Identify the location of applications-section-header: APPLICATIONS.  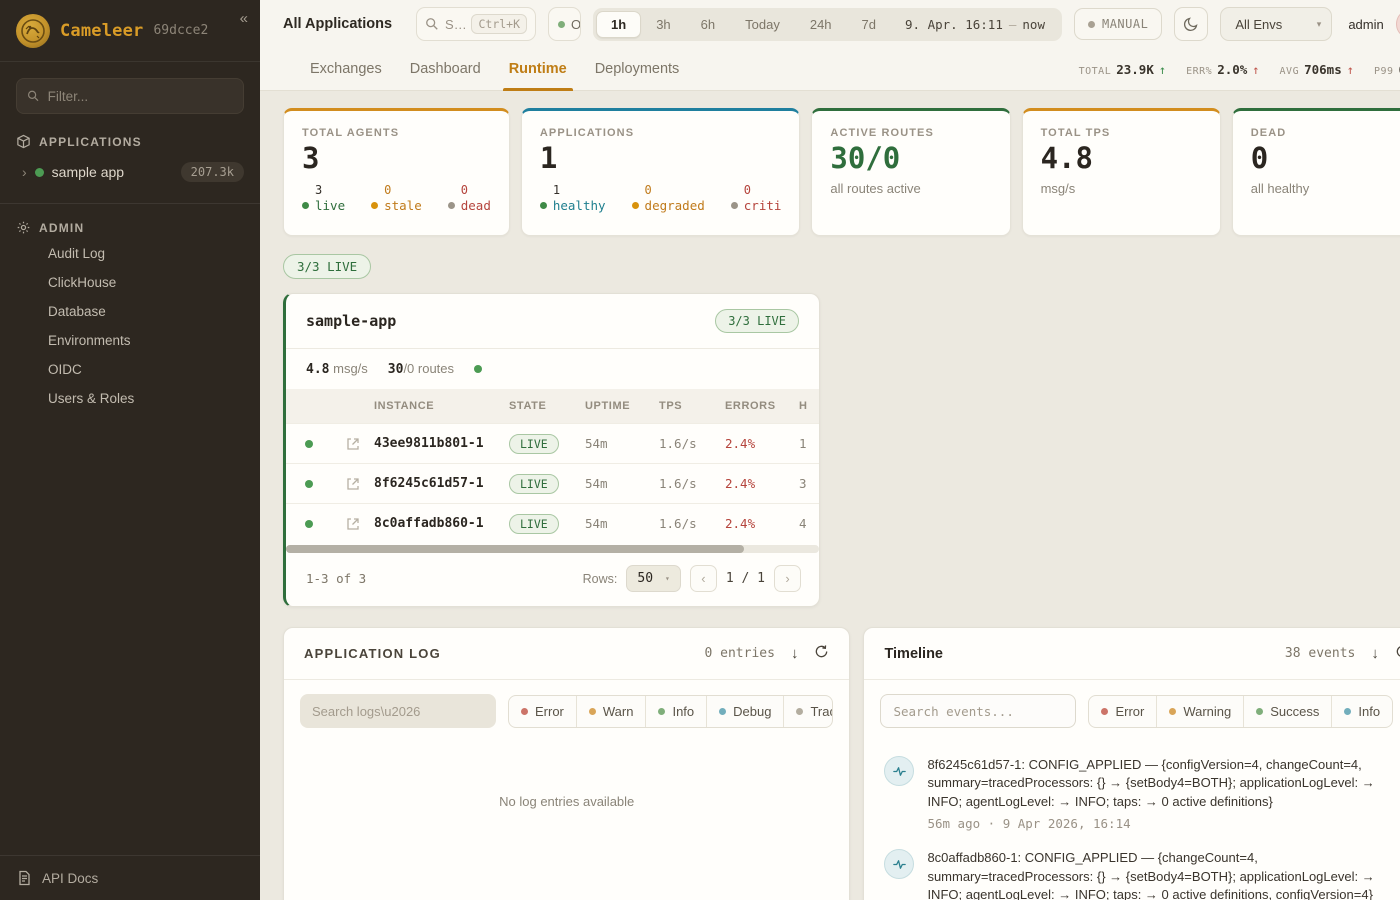
(130, 141).